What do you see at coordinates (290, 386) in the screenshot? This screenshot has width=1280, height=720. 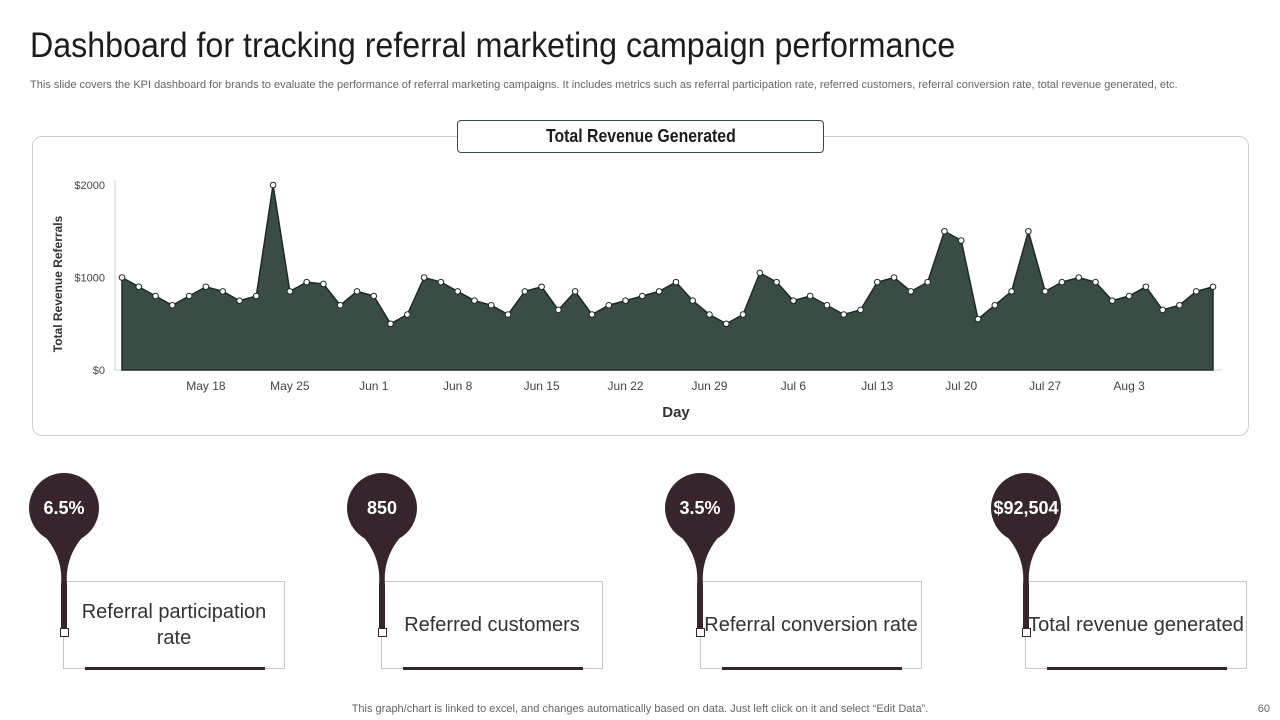 I see `x-tick-label: May 25` at bounding box center [290, 386].